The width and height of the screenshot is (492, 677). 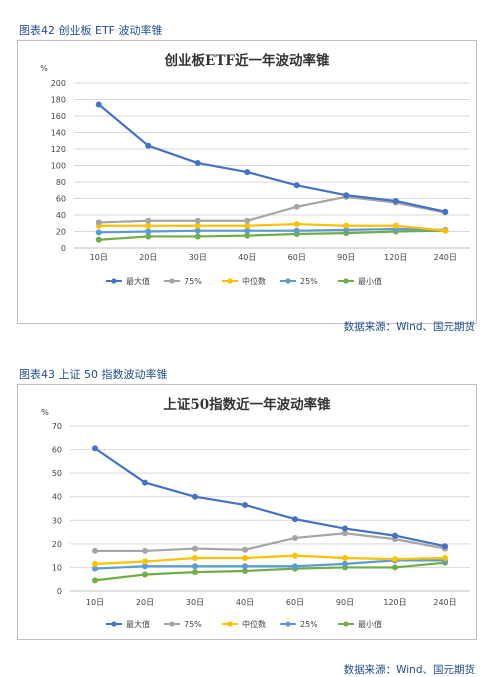 I want to click on x-tick-label: 120日, so click(x=394, y=602).